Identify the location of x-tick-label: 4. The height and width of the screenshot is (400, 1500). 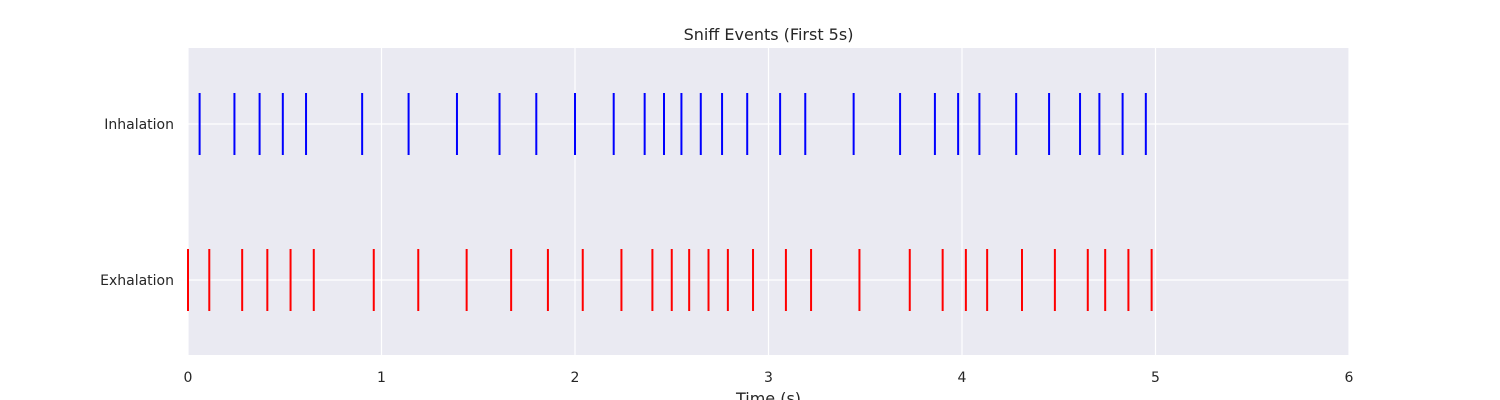
(962, 378).